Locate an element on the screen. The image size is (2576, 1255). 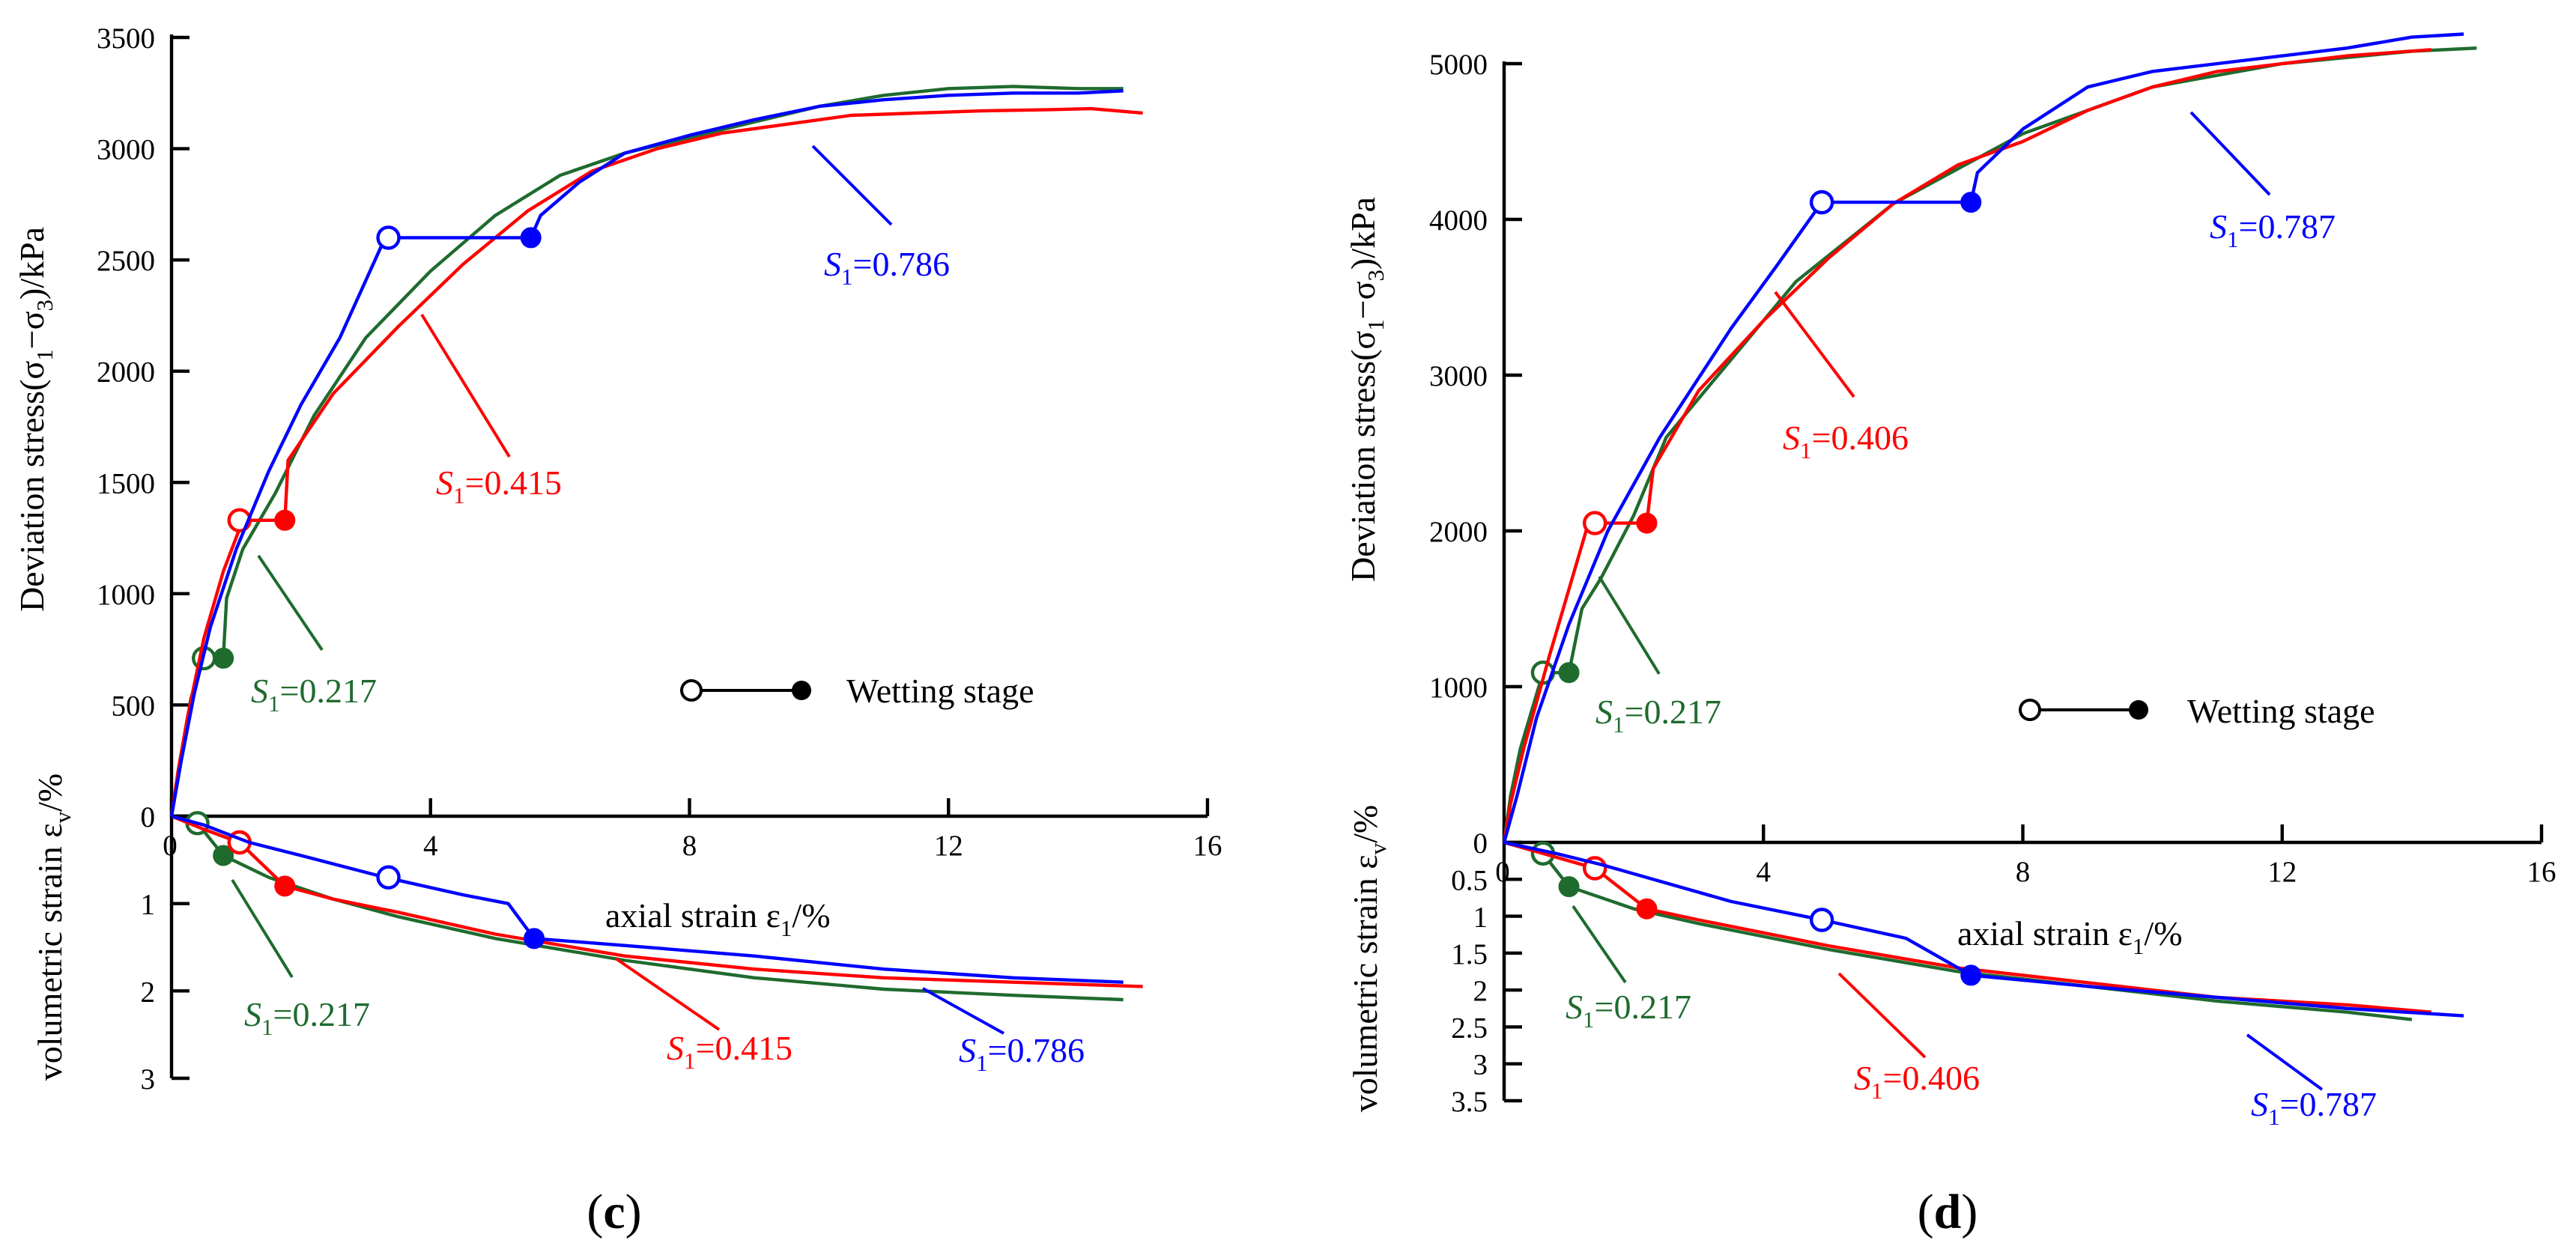
panel-label: (d) is located at coordinates (1948, 1212).